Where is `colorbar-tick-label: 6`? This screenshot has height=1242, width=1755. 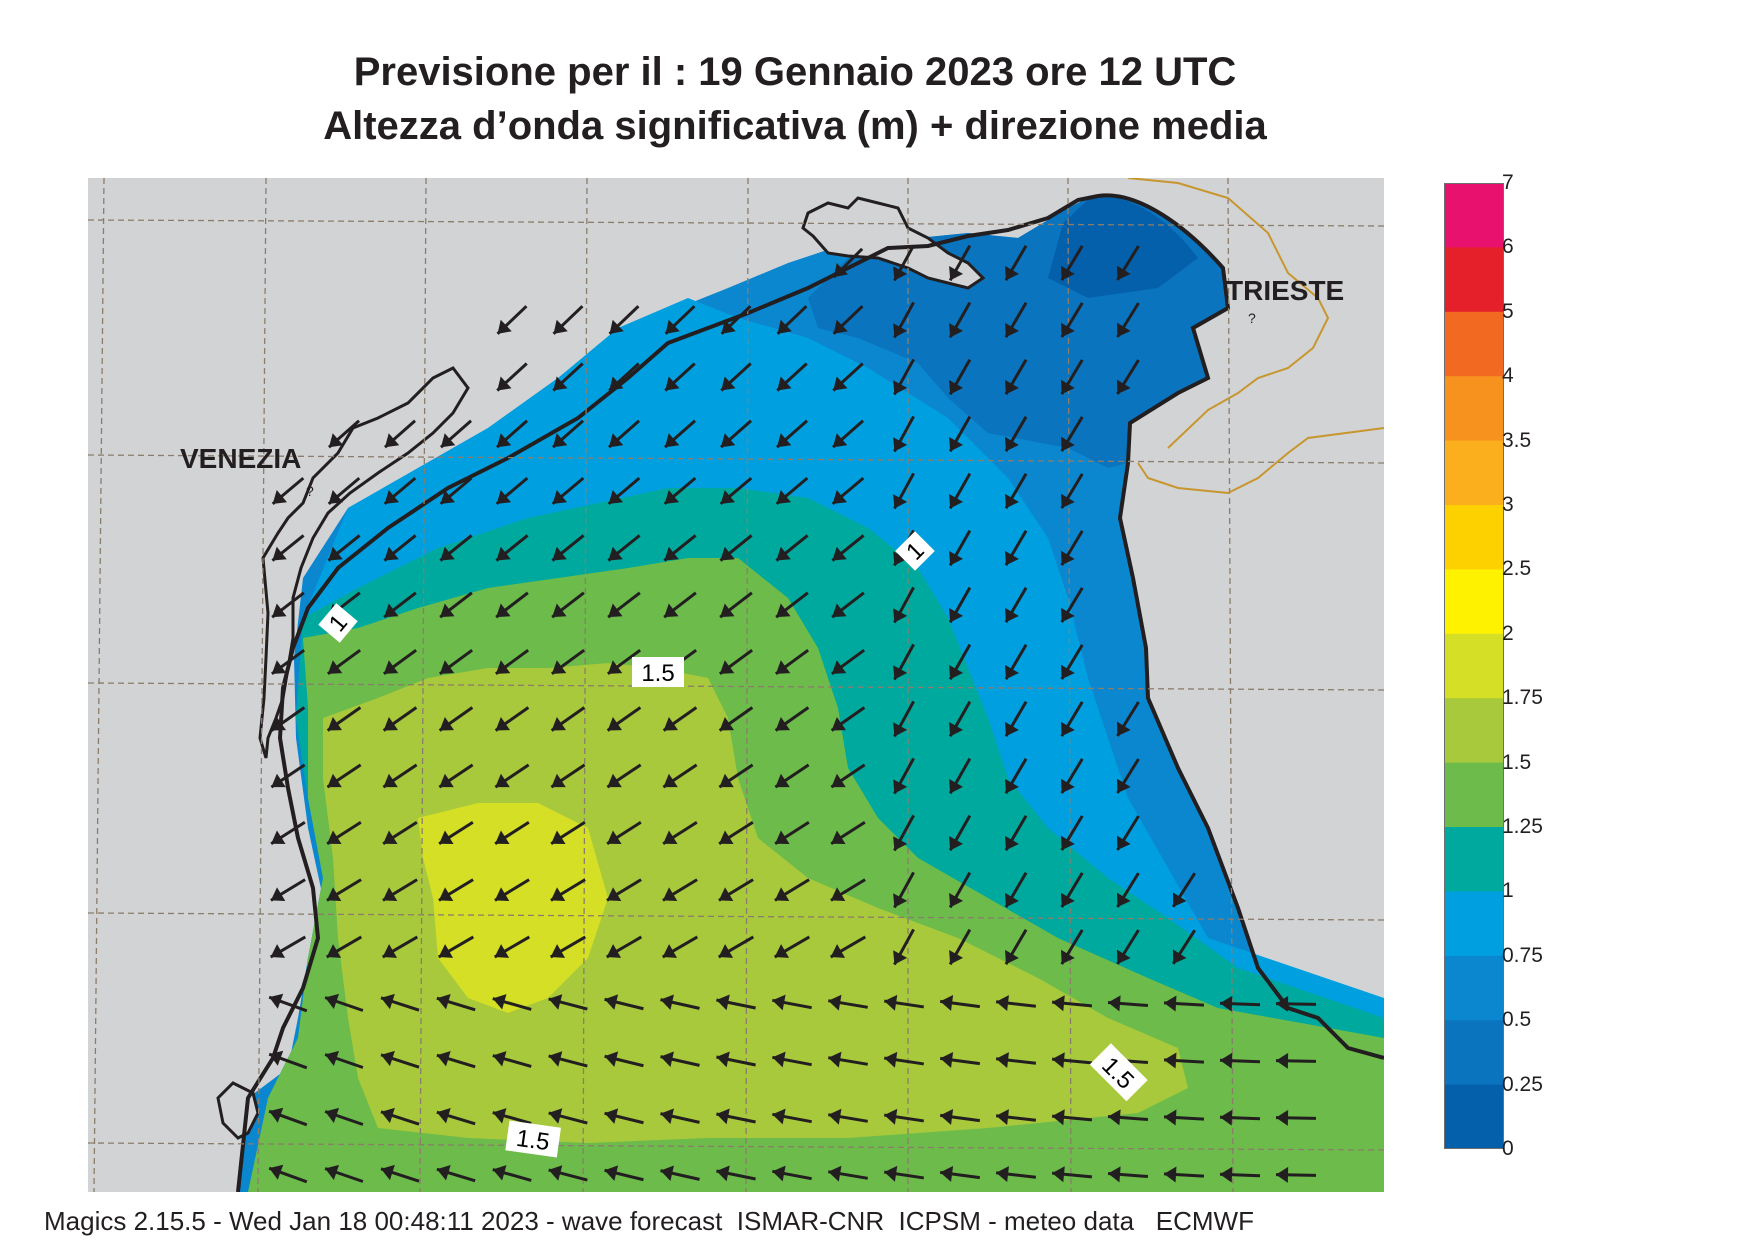
colorbar-tick-label: 6 is located at coordinates (1508, 247).